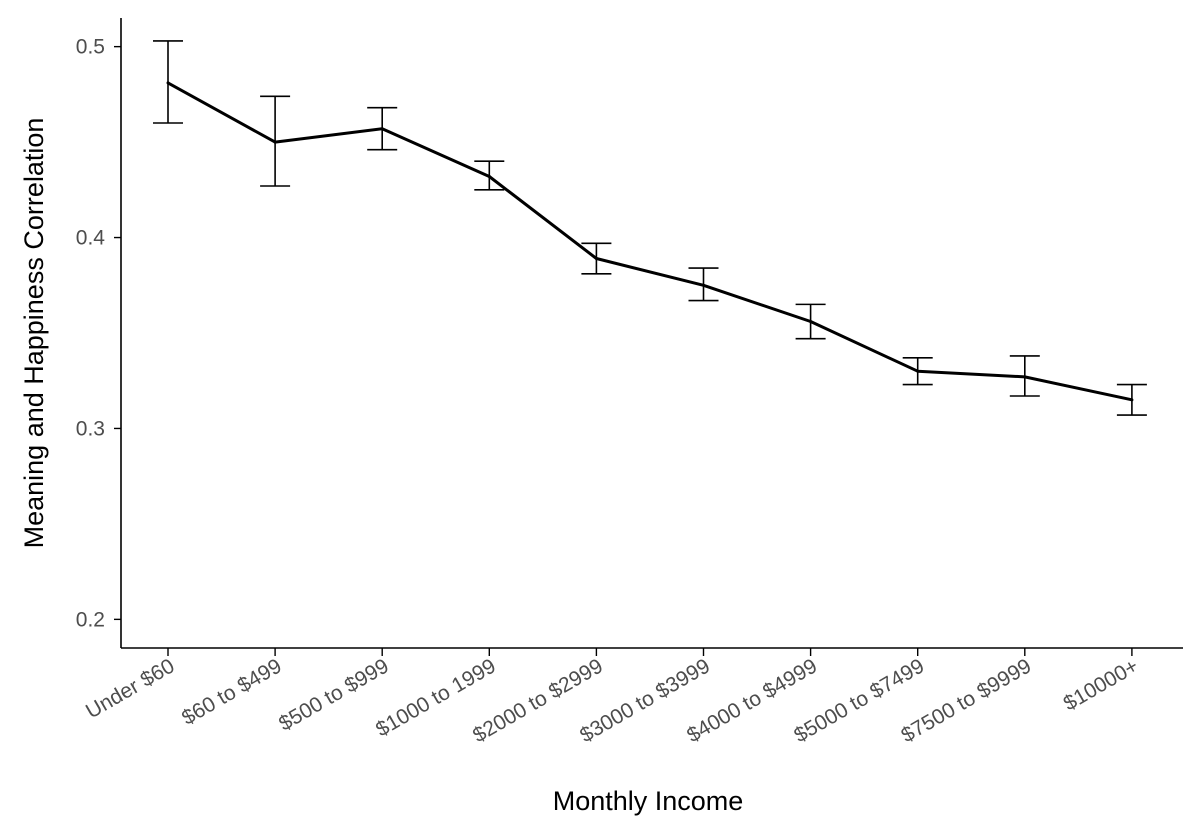 This screenshot has height=836, width=1195. I want to click on y-tick-label: 0.5, so click(90, 47).